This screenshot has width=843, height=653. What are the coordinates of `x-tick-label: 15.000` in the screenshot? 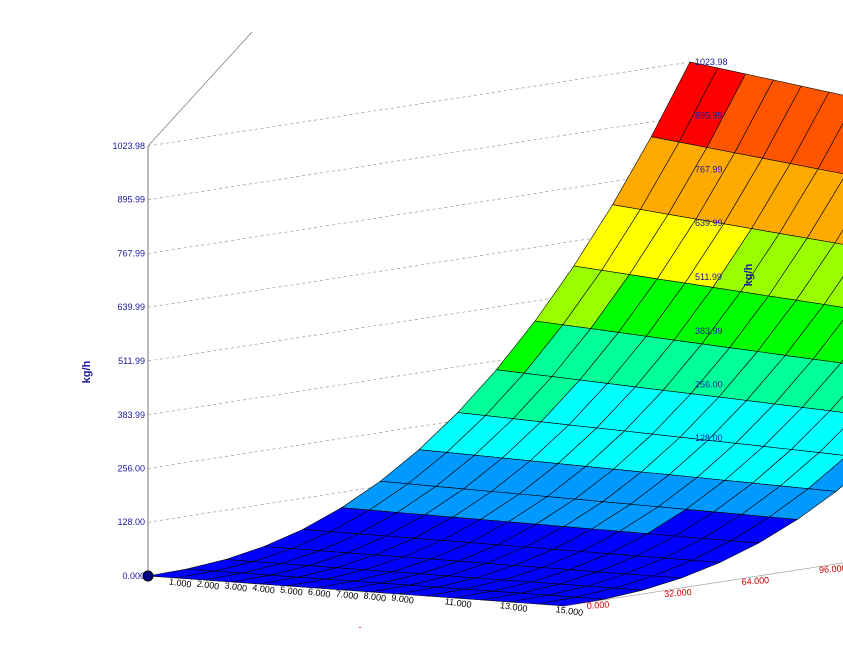 It's located at (569, 611).